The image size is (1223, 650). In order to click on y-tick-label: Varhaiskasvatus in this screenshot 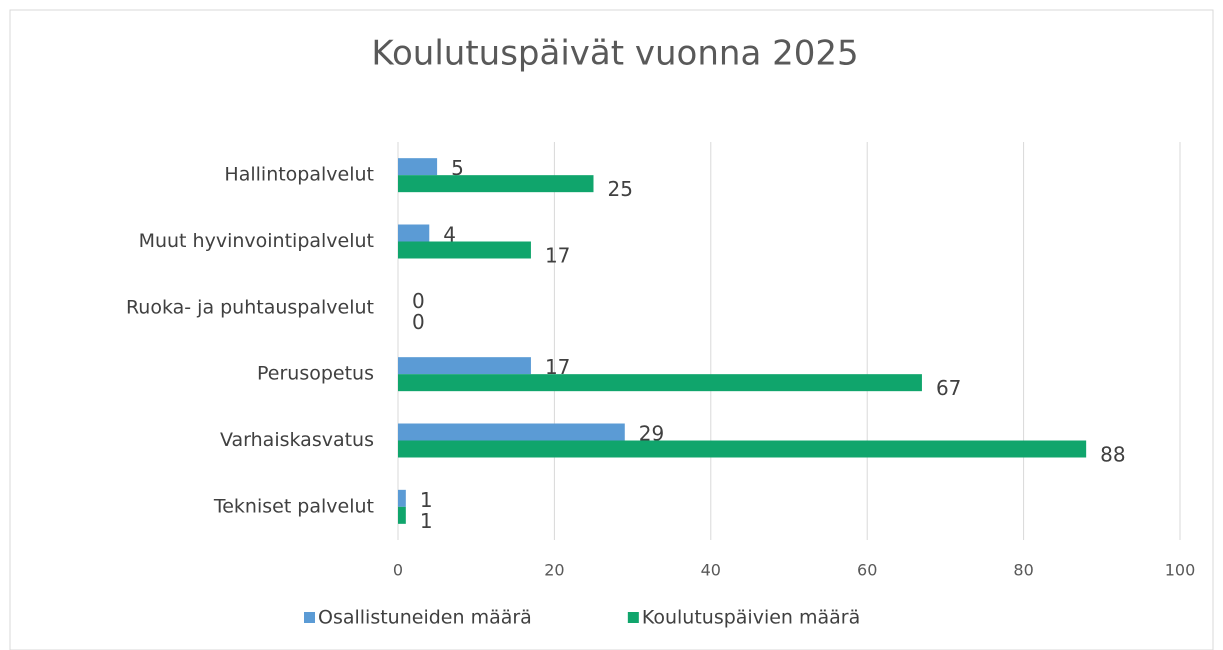, I will do `click(297, 440)`.